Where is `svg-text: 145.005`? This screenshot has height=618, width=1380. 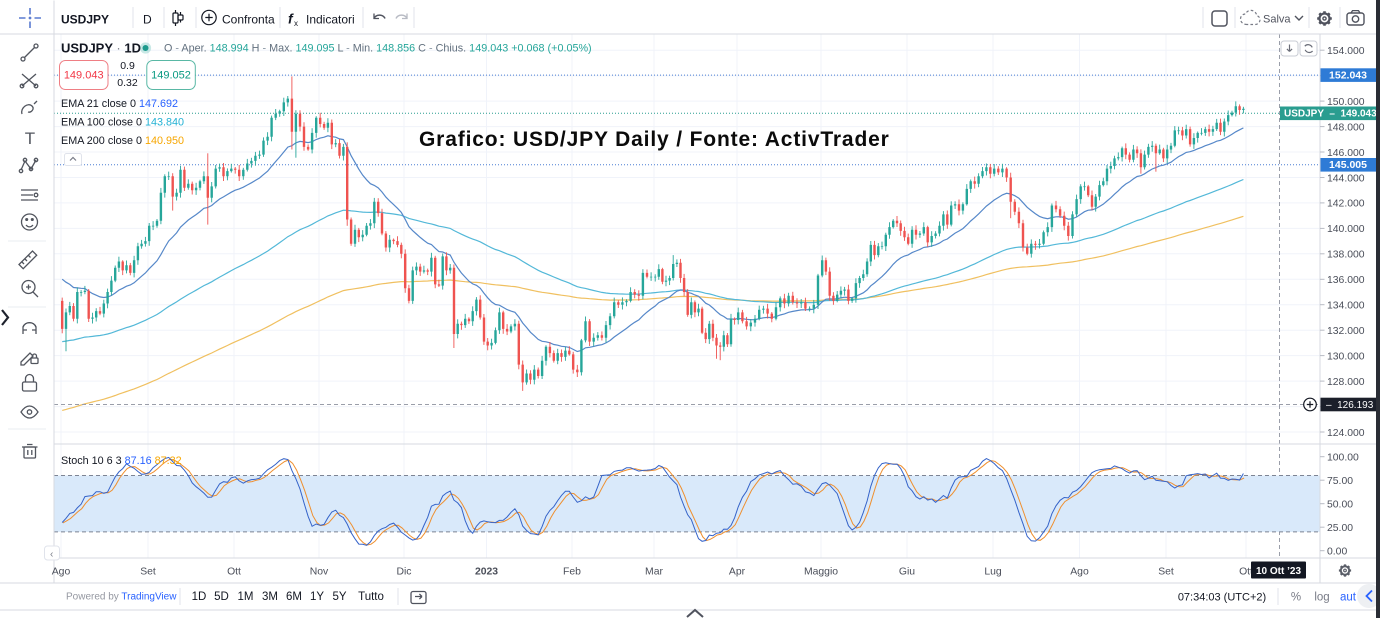 svg-text: 145.005 is located at coordinates (1348, 165).